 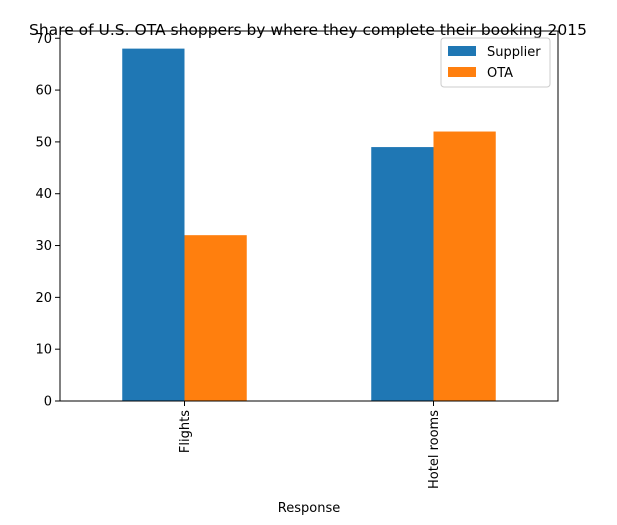 I want to click on x-tick-label: Flights, so click(x=185, y=431).